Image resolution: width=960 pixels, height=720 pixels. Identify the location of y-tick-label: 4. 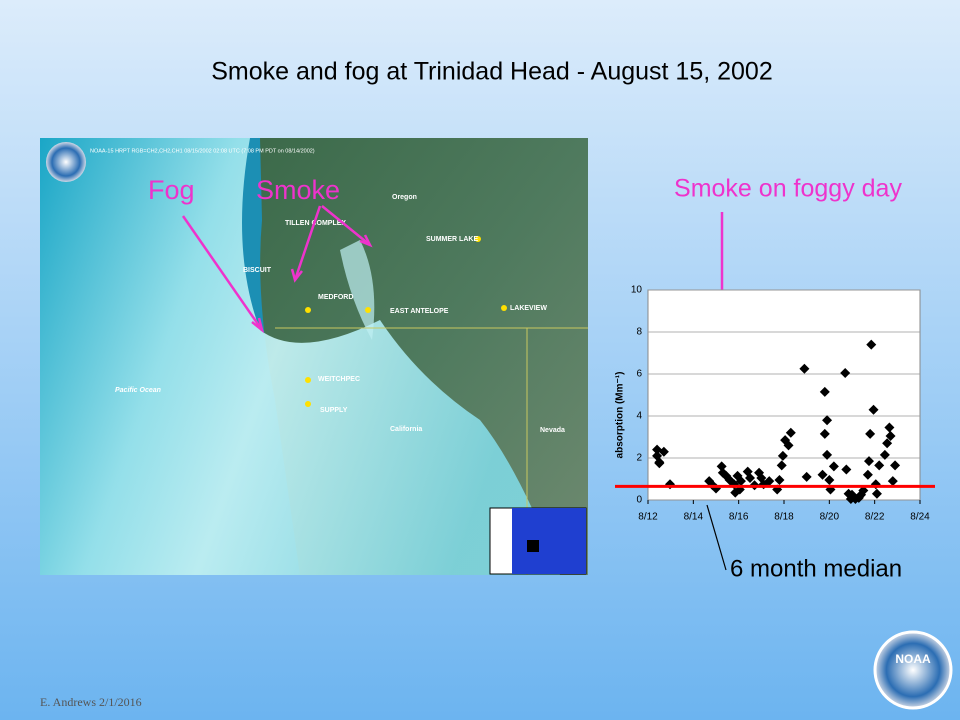
(639, 416).